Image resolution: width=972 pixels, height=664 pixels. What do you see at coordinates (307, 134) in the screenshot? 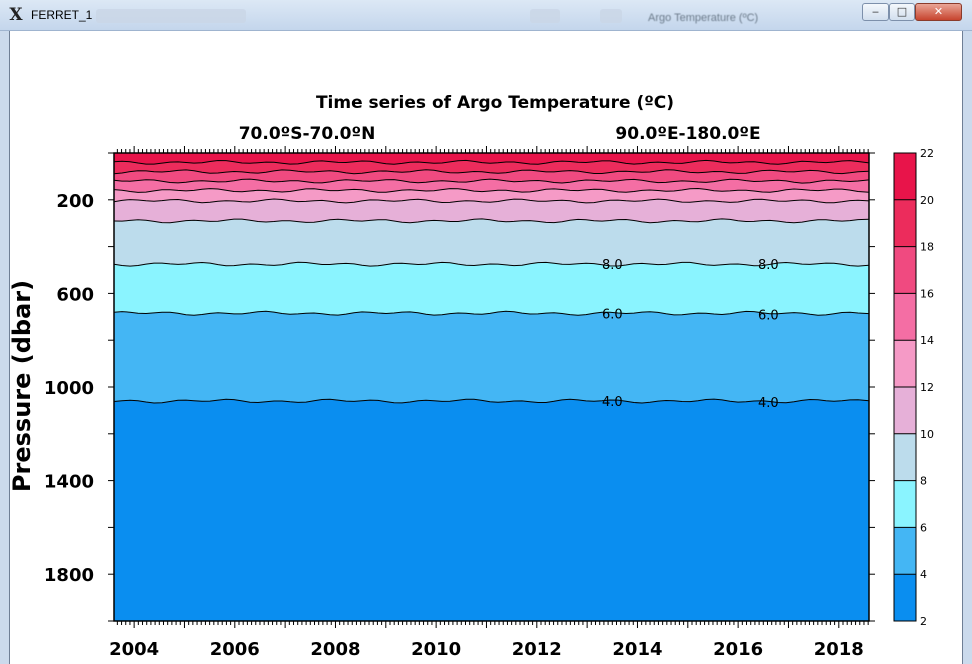
I see `latitude-range-label: 70.0ºS-70.0ºN` at bounding box center [307, 134].